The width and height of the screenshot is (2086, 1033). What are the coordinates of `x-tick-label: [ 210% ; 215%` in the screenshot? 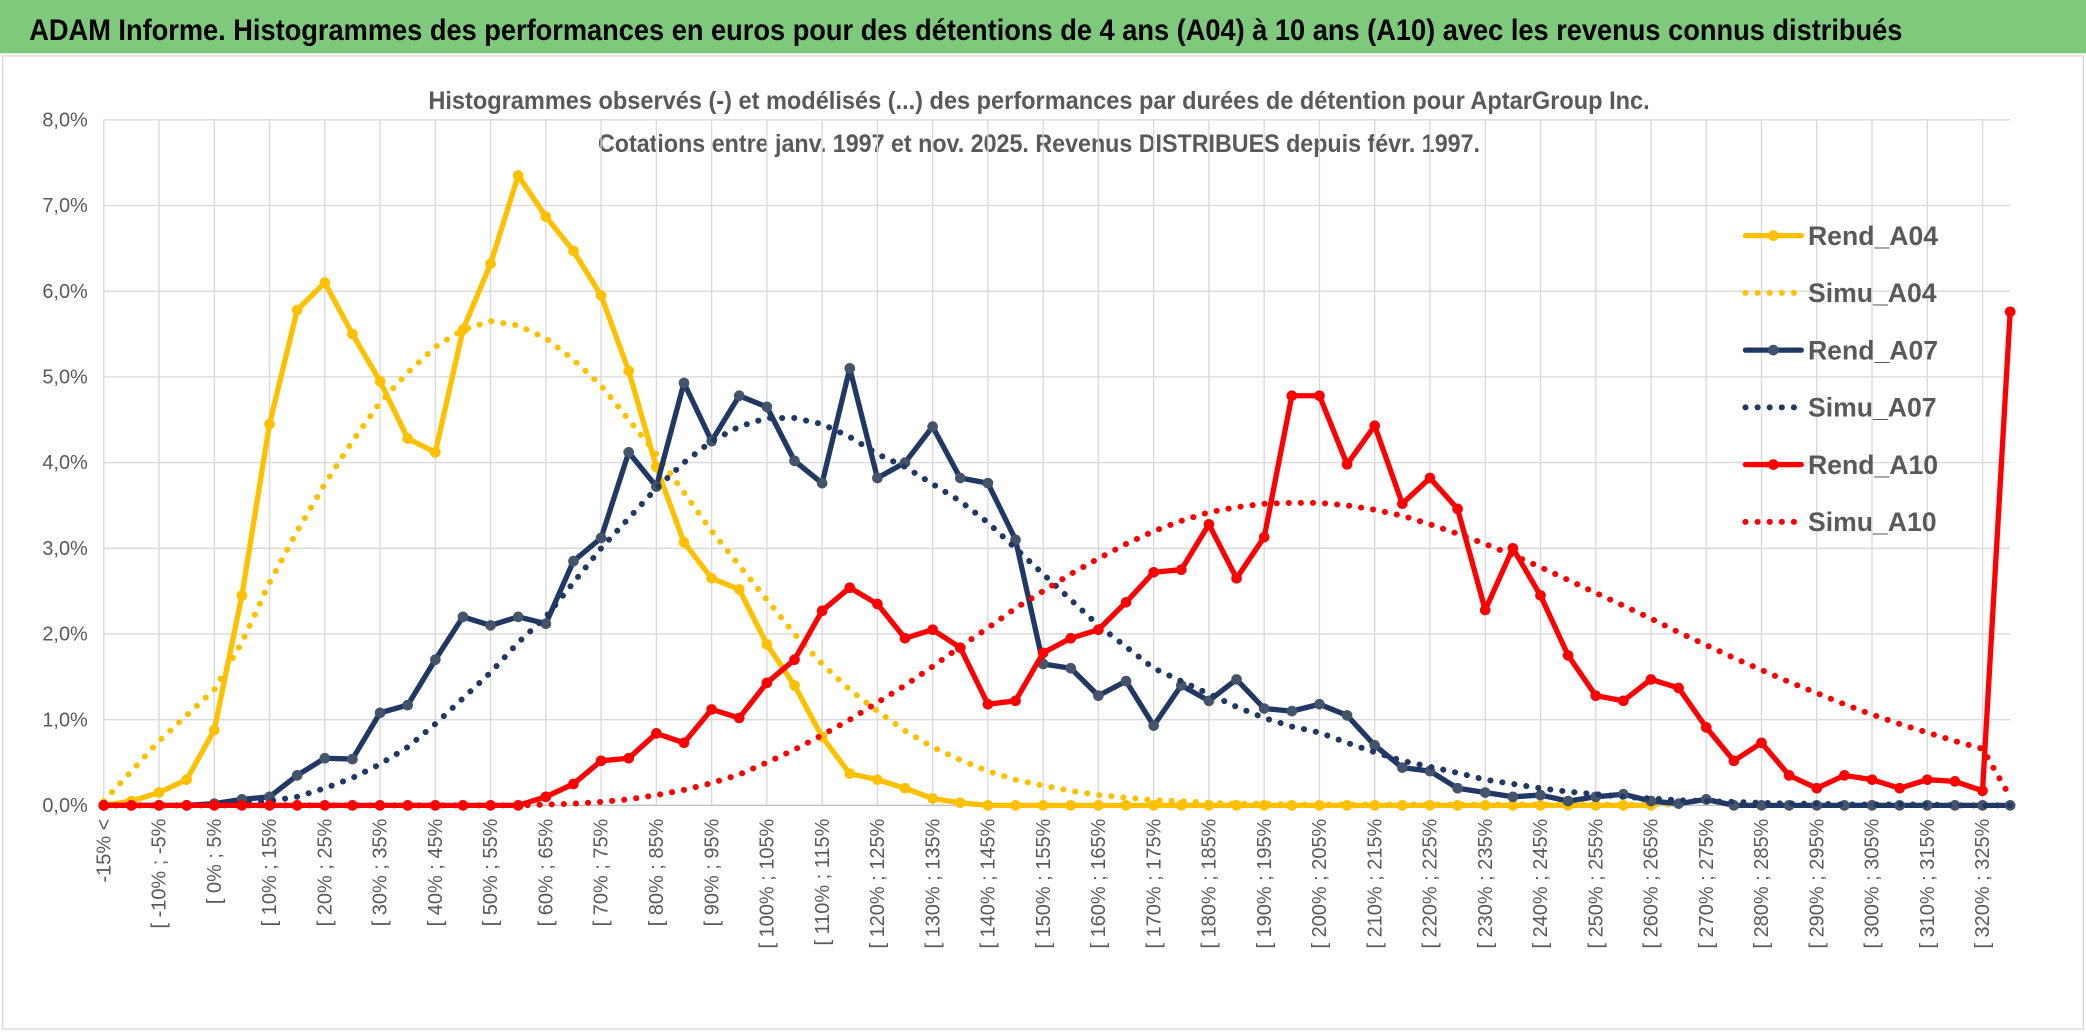 It's located at (1375, 883).